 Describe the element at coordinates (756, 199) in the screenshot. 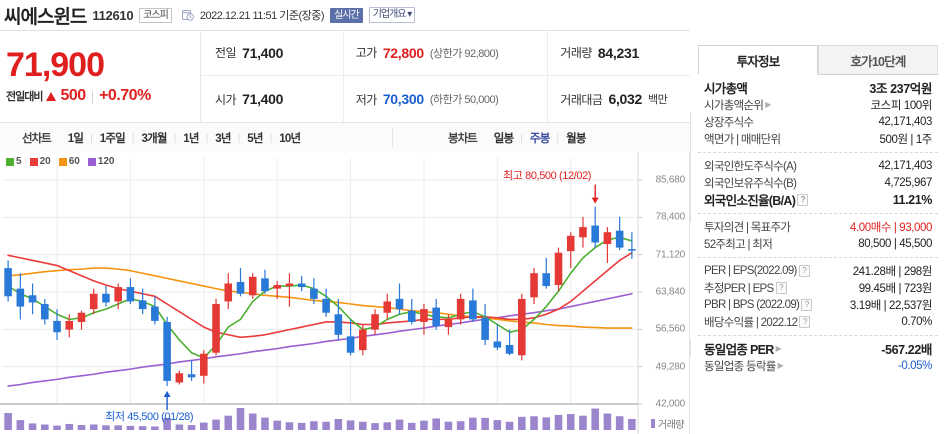

I see `info-row-label: 외국인소진율(B/A)?` at that location.